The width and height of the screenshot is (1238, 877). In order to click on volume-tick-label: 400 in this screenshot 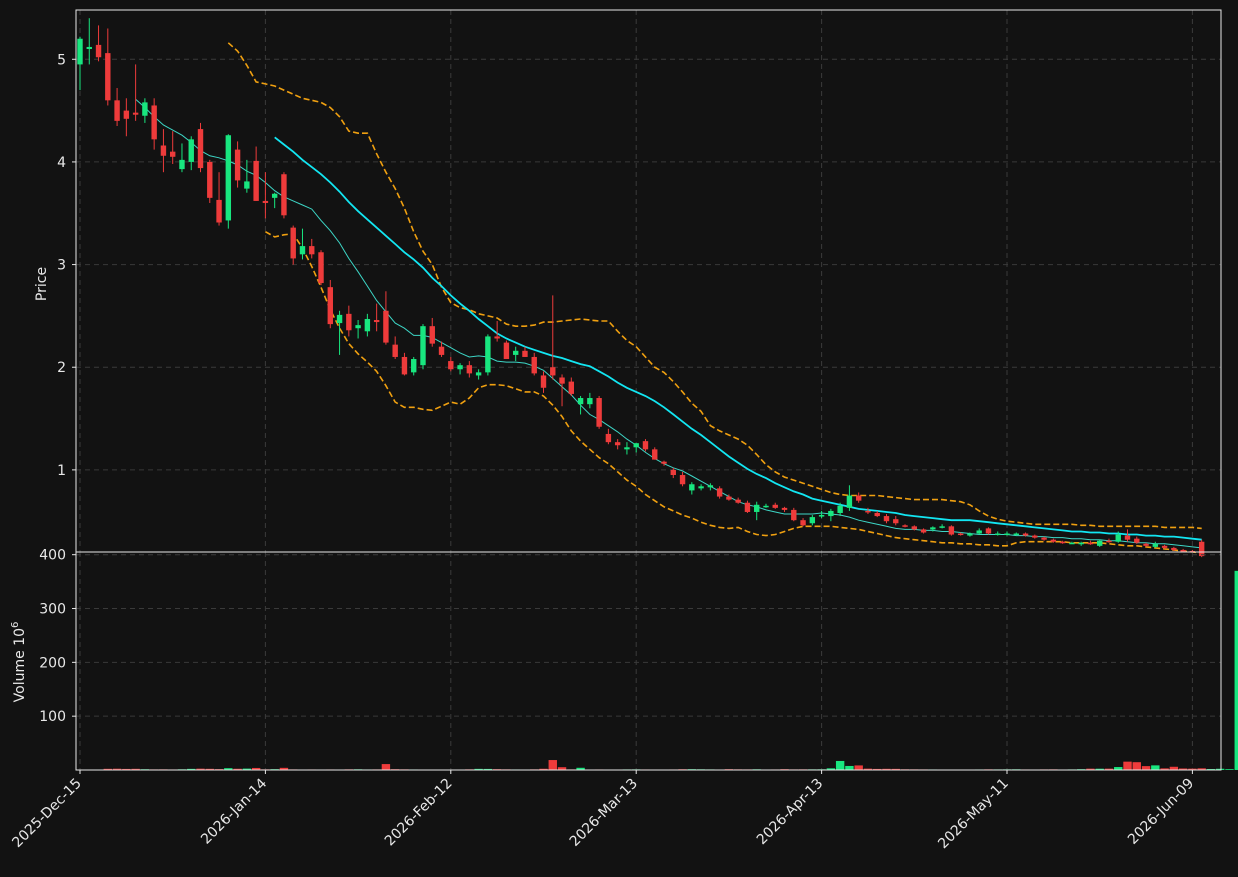, I will do `click(52, 556)`.